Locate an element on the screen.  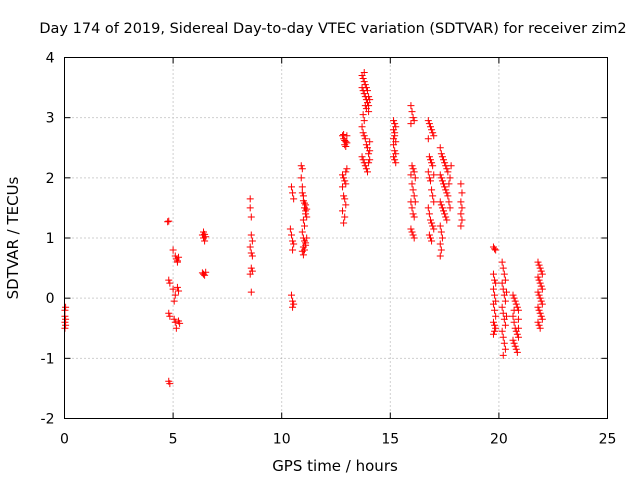
y-tick-label: 3 is located at coordinates (50, 119).